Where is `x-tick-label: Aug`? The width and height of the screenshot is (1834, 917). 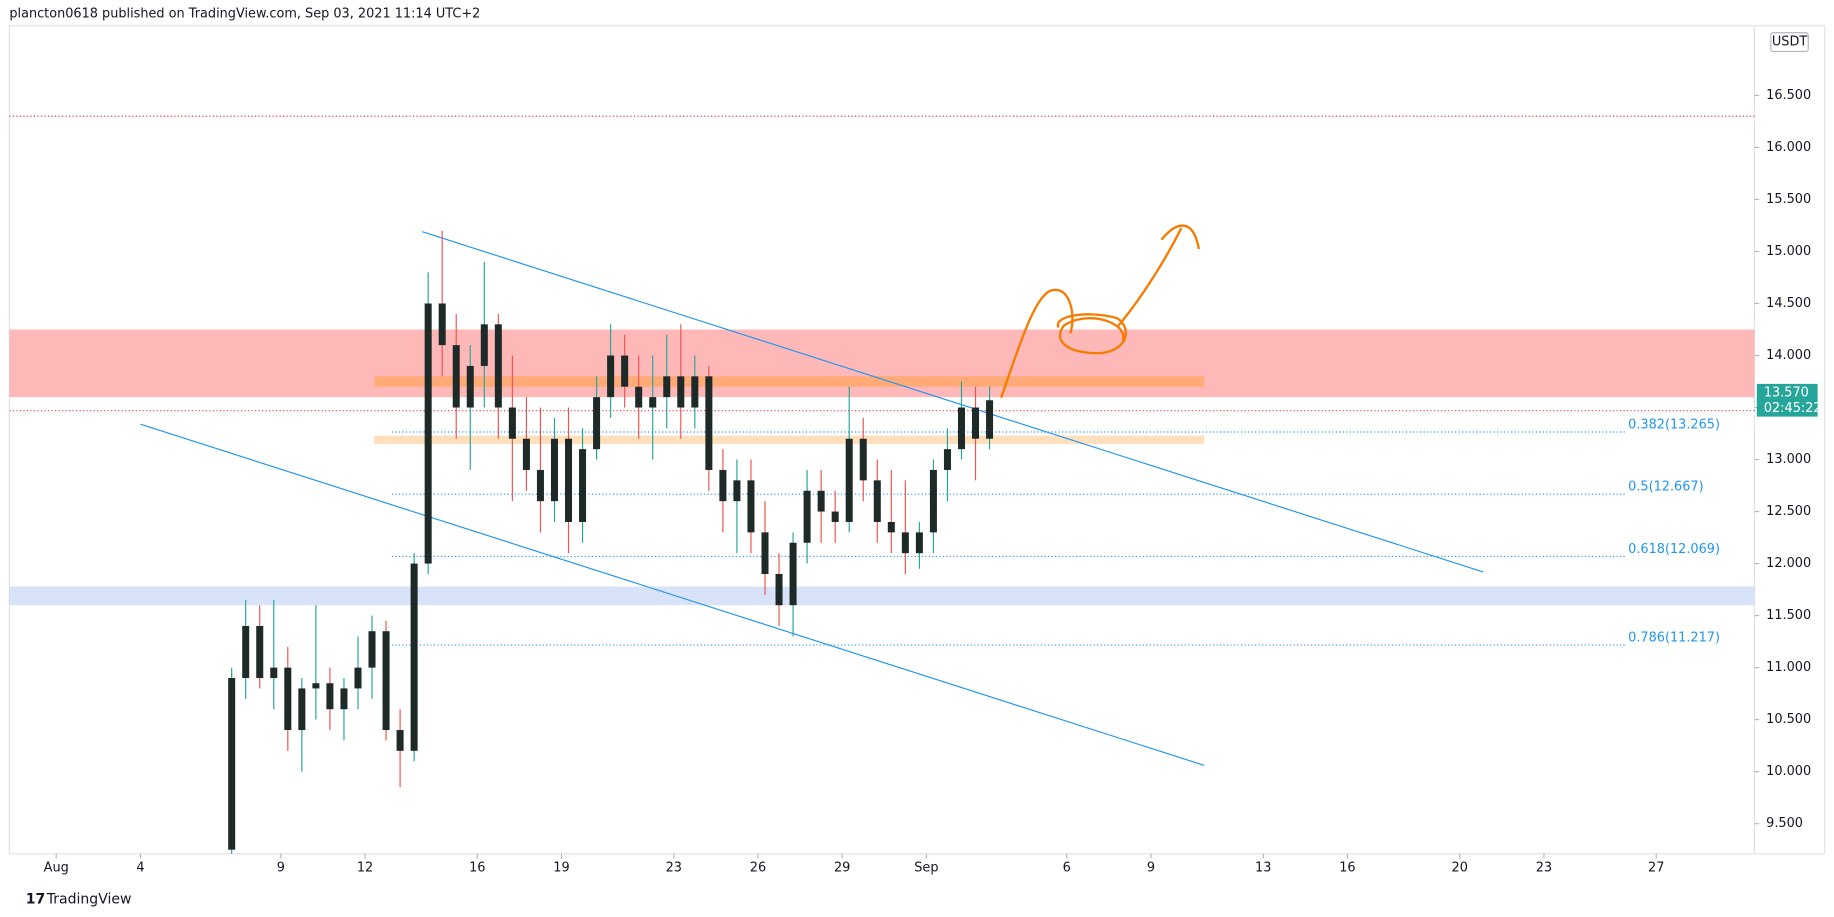
x-tick-label: Aug is located at coordinates (56, 867).